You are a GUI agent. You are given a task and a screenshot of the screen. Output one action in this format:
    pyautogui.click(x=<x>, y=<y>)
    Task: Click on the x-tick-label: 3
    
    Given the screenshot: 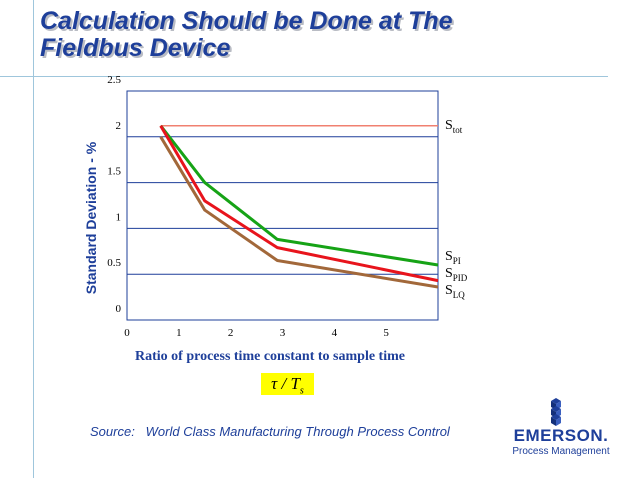 What is the action you would take?
    pyautogui.click(x=283, y=333)
    